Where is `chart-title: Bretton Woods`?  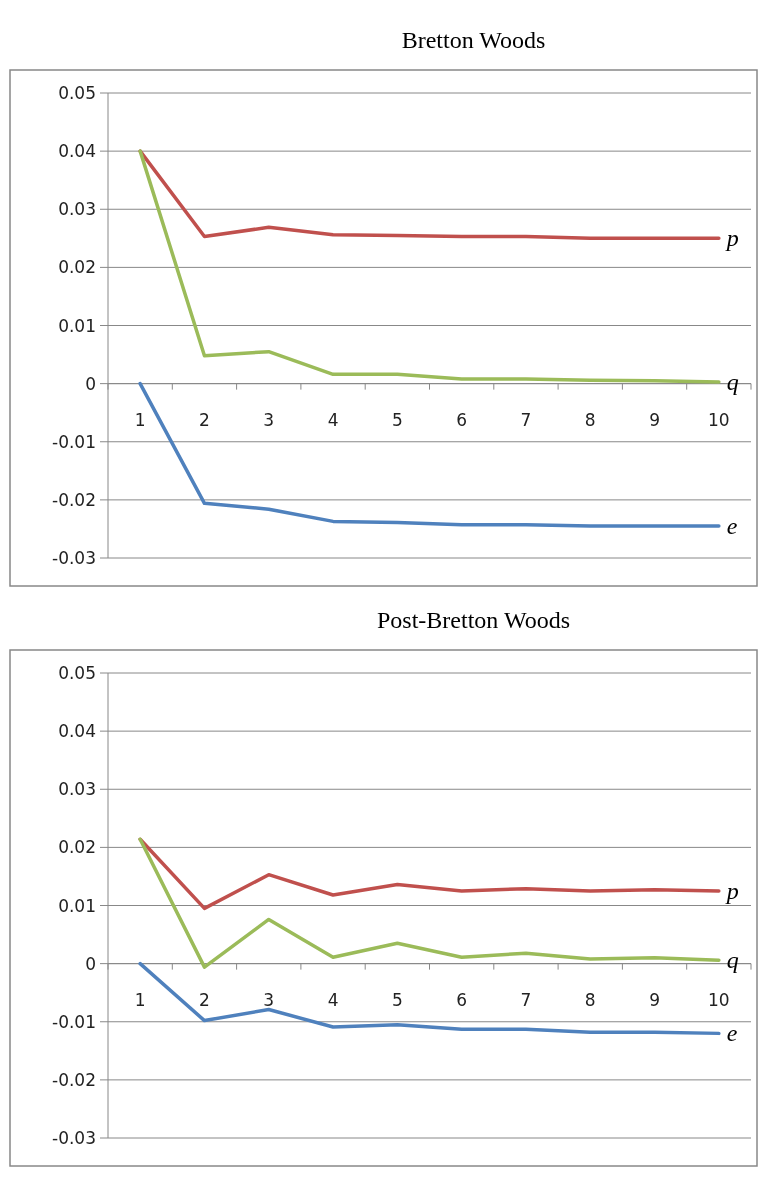 chart-title: Bretton Woods is located at coordinates (473, 40).